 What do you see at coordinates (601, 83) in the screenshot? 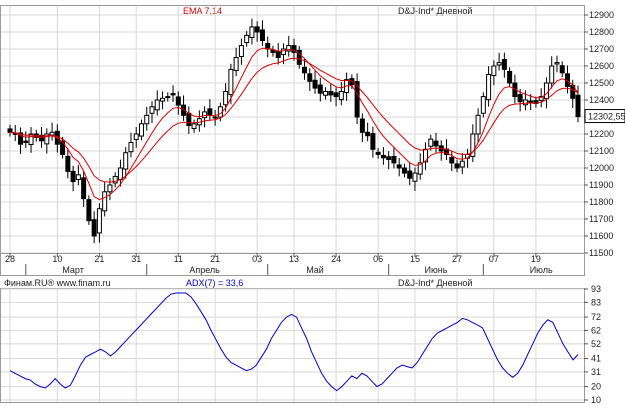
I see `price-tick-label: 12500` at bounding box center [601, 83].